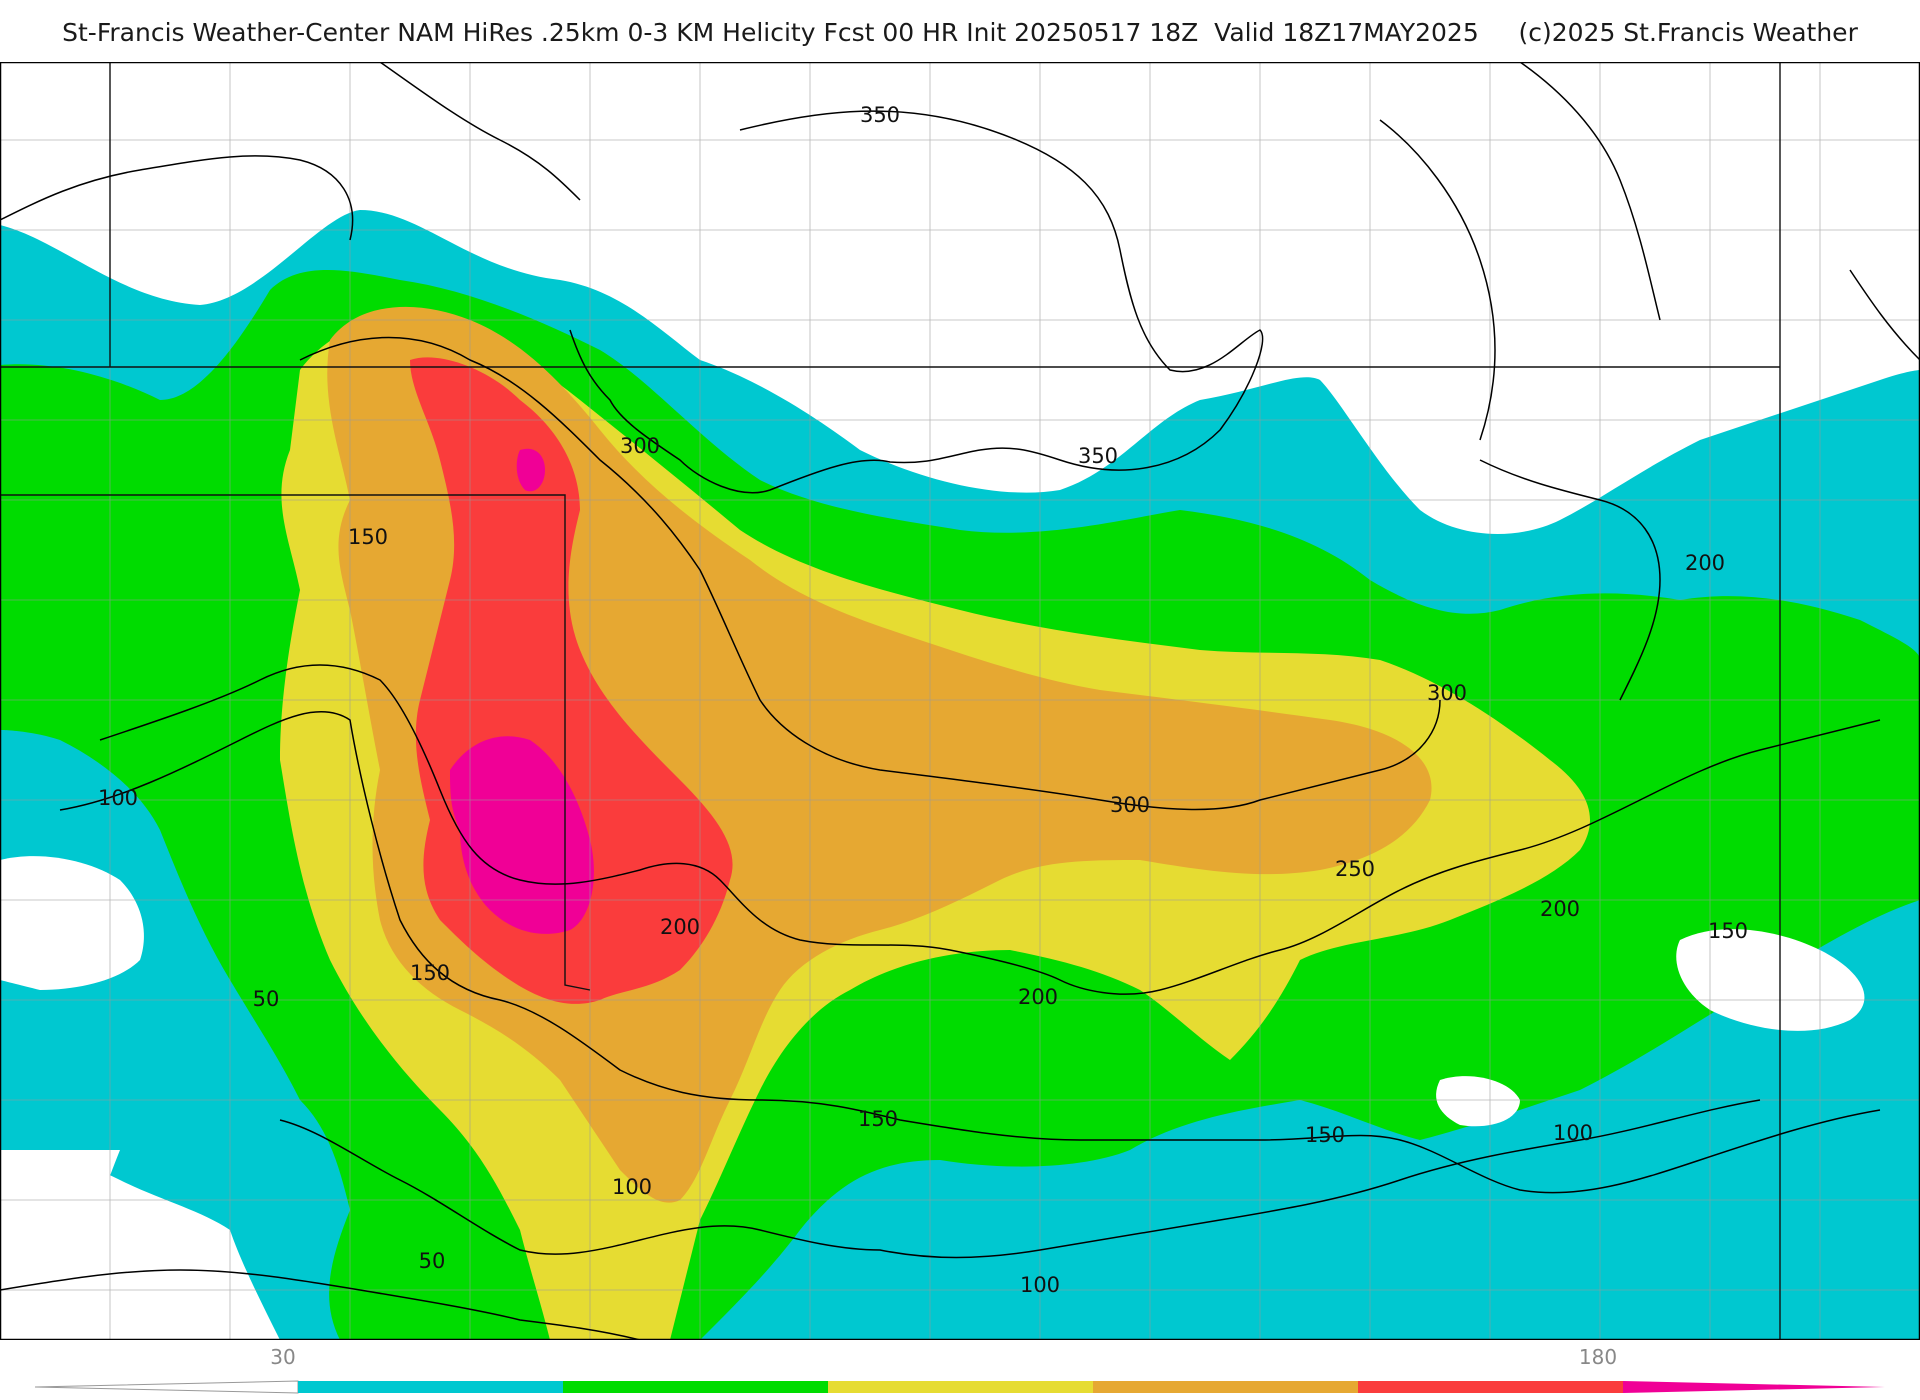 This screenshot has height=1400, width=1920. What do you see at coordinates (282, 1357) in the screenshot?
I see `legend-tick-label: 30` at bounding box center [282, 1357].